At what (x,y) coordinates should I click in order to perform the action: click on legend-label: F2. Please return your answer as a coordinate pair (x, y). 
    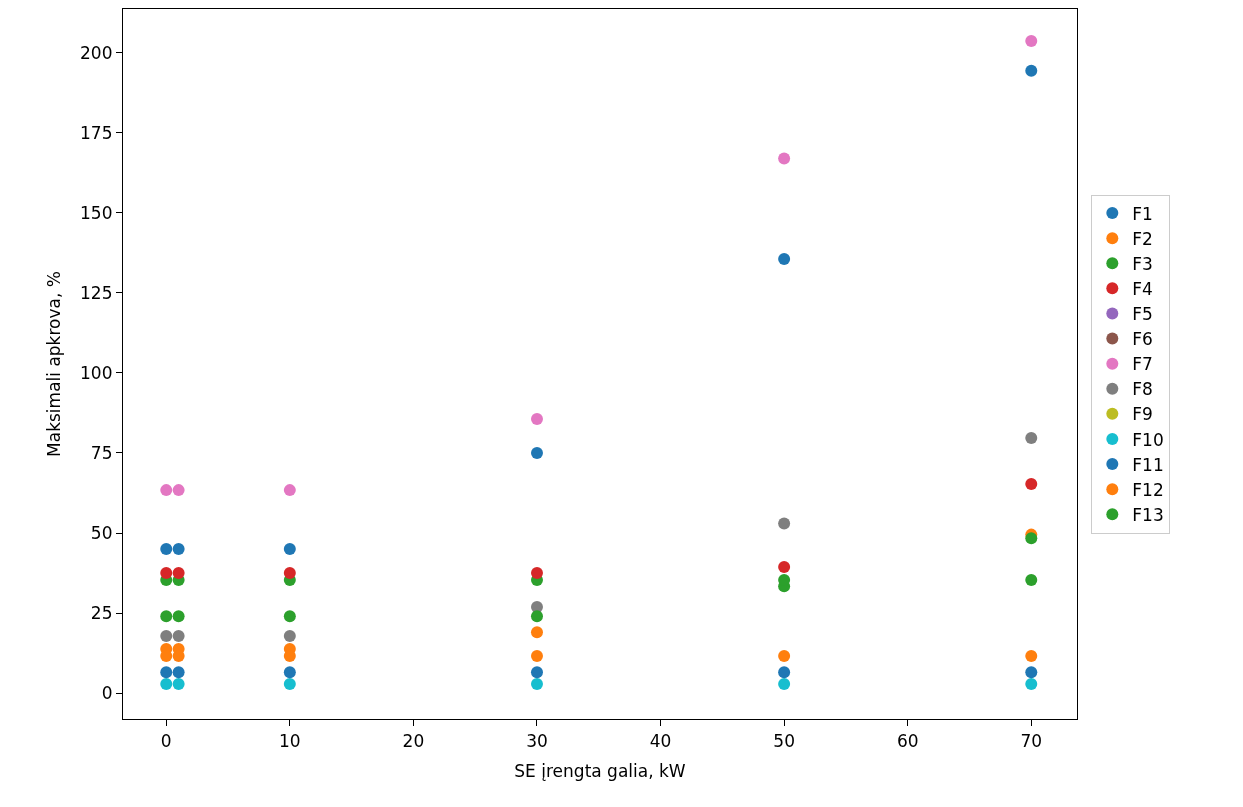
    Looking at the image, I should click on (1142, 238).